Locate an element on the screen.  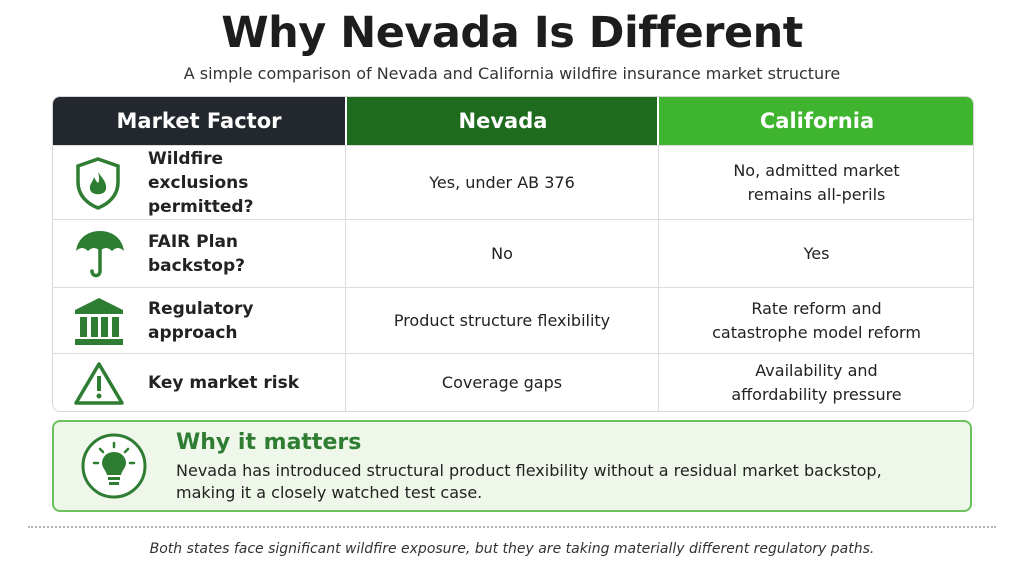
umbrella-icon is located at coordinates (100, 254).